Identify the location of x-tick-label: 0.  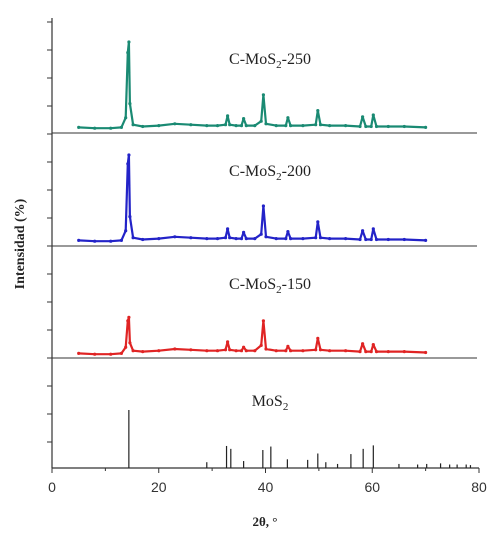
(52, 487).